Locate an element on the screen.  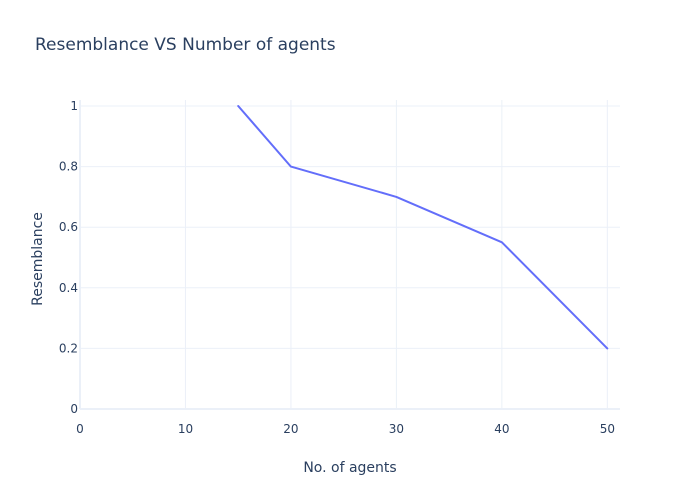
y-tick-labels: 0 0.2 0.4 0.6 0.8 1 is located at coordinates (68, 257).